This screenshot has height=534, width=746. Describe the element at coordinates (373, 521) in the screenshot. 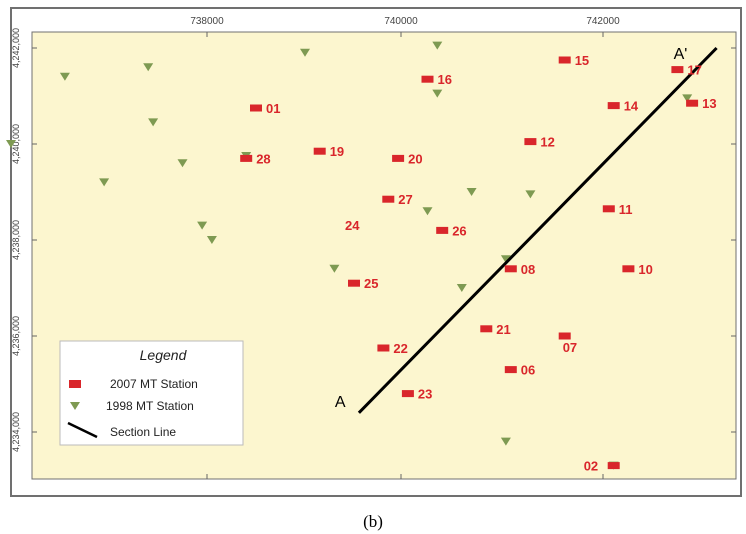

I see `figure-caption: (b)` at that location.